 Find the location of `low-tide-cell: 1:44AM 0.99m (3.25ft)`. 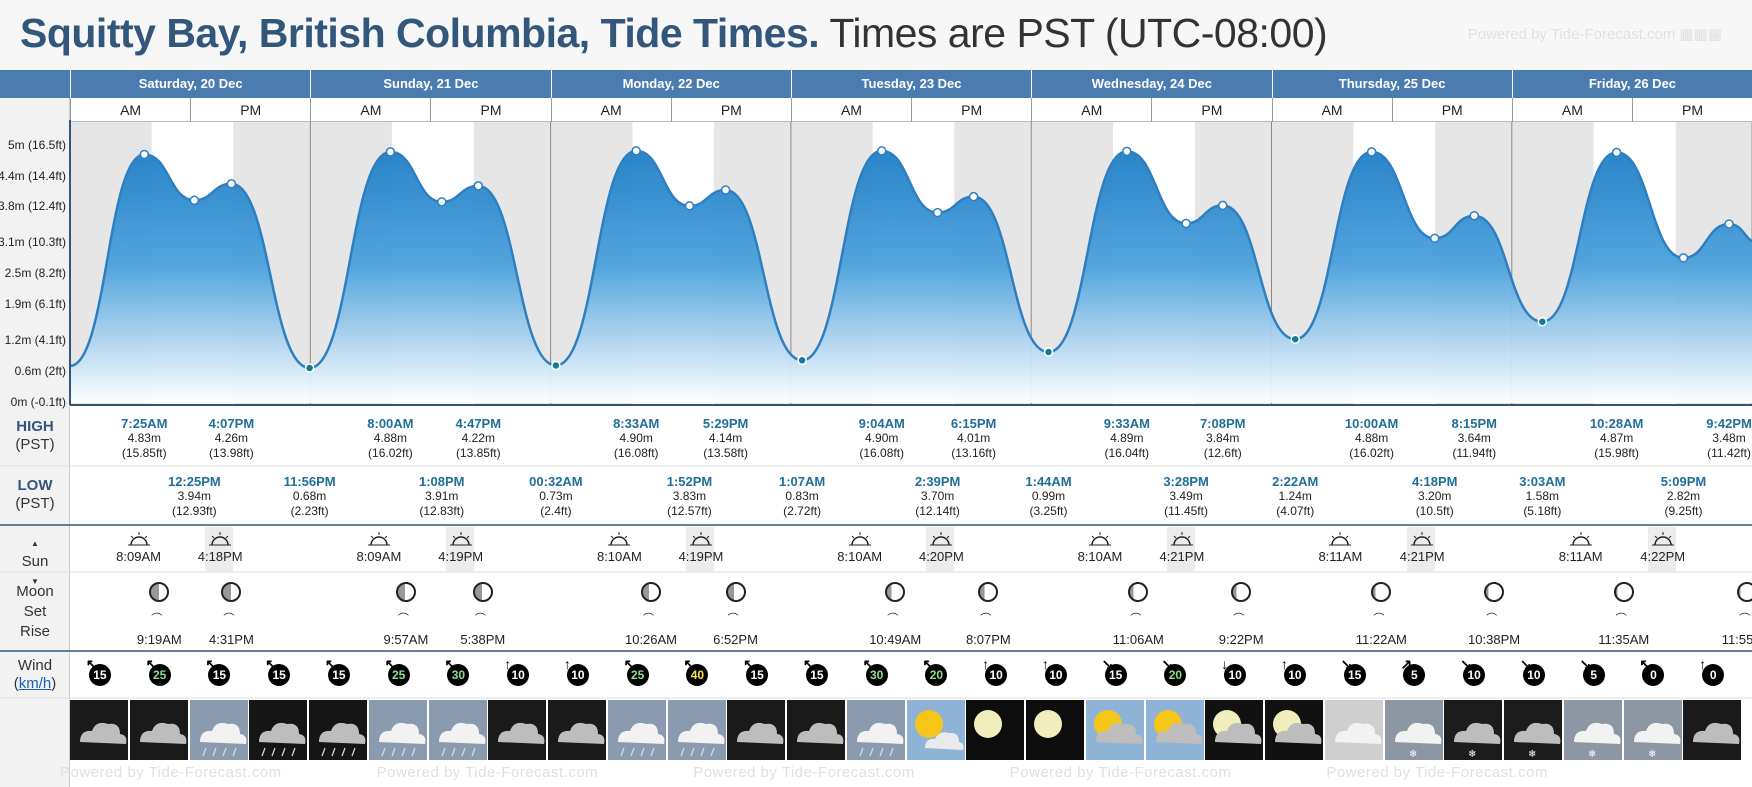

low-tide-cell: 1:44AM 0.99m (3.25ft) is located at coordinates (1048, 496).